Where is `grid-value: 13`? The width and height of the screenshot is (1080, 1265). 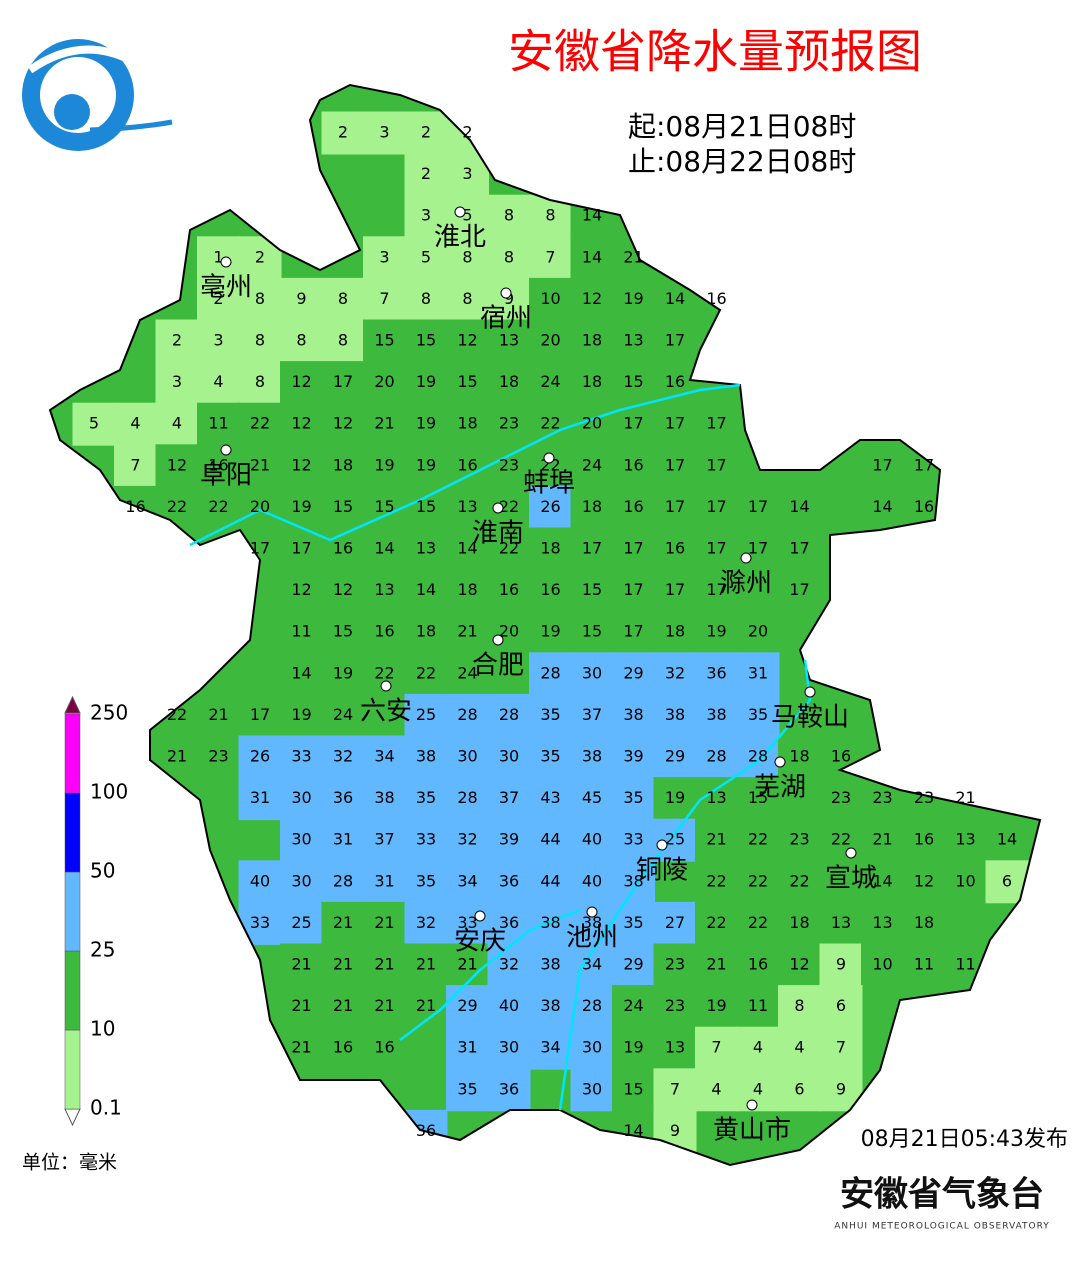
grid-value: 13 is located at coordinates (509, 340).